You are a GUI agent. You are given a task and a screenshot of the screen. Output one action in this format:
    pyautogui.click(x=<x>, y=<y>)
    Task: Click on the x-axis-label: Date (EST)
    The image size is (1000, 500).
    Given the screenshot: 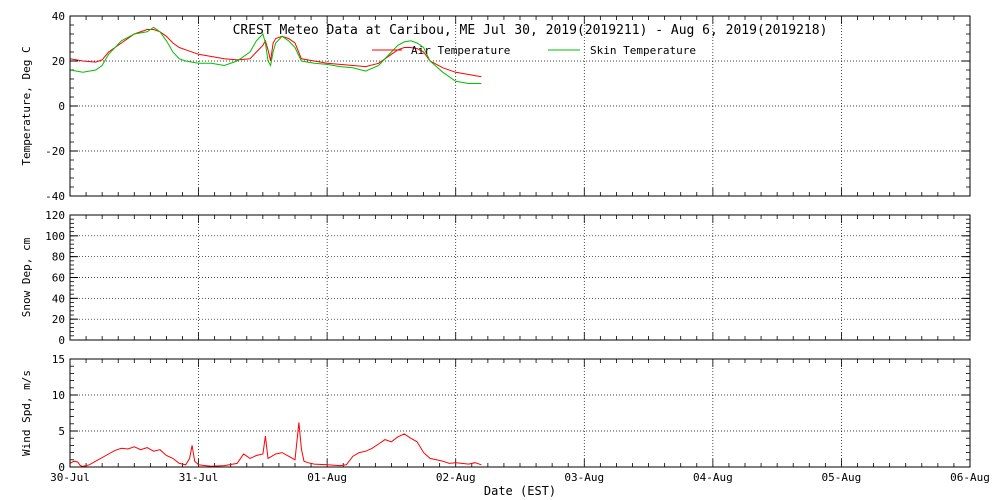 What is the action you would take?
    pyautogui.click(x=520, y=491)
    